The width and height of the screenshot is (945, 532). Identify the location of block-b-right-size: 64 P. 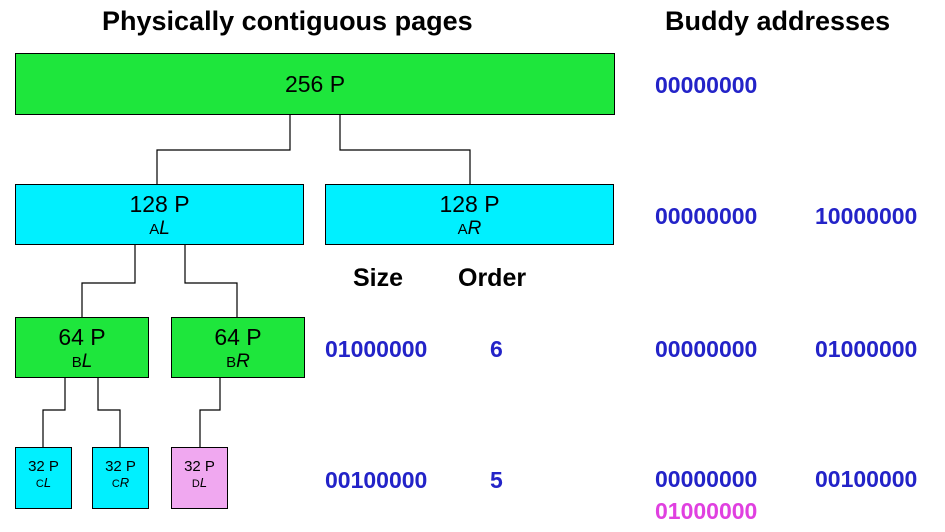
(238, 337).